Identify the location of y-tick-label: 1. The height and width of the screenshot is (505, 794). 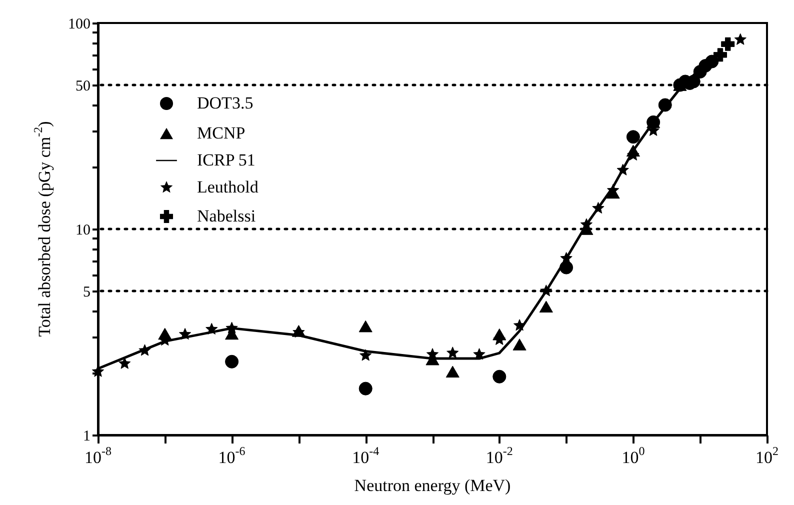
(86, 436).